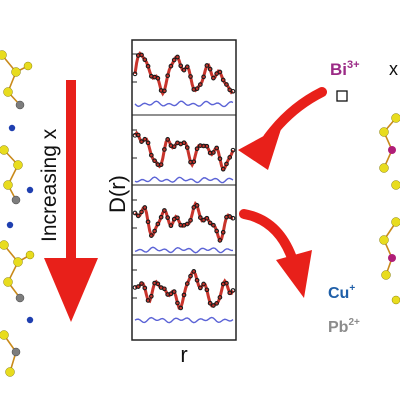 This screenshot has height=400, width=400. Describe the element at coordinates (117, 194) in the screenshot. I see `y-axis-label: D(r)` at that location.